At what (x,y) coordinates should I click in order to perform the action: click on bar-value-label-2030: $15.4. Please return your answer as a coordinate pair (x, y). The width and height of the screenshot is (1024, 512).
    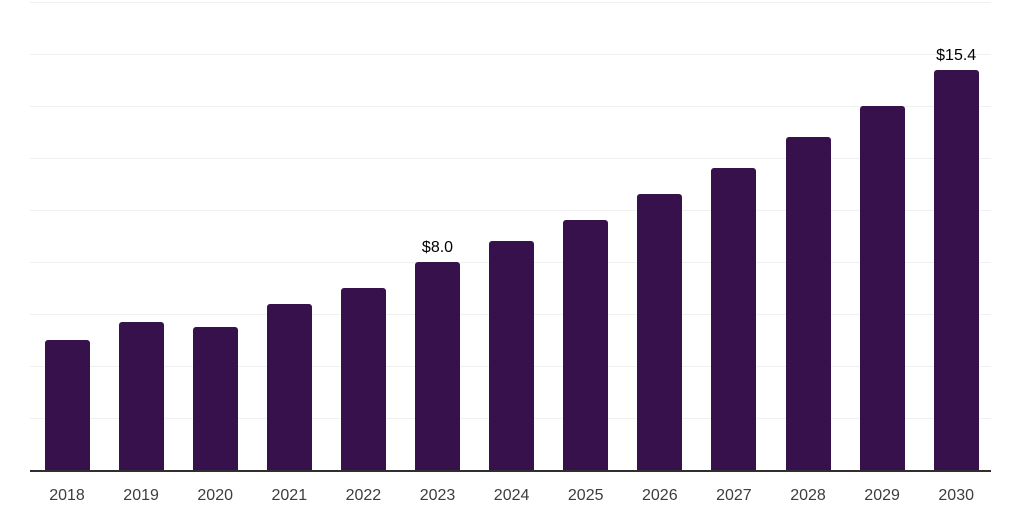
    Looking at the image, I should click on (956, 55).